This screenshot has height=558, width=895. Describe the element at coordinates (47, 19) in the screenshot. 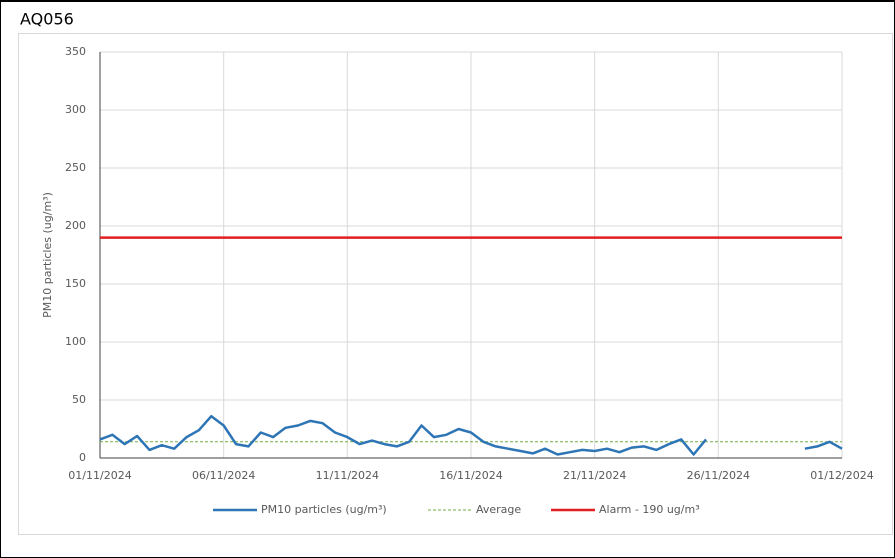

I see `page-title: AQ056` at that location.